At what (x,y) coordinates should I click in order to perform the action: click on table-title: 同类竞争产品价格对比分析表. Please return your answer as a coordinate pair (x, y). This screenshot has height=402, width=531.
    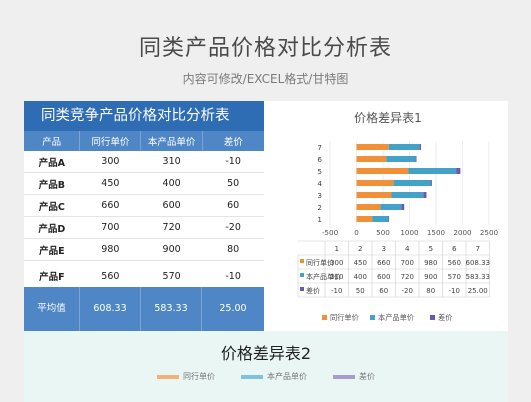
    Looking at the image, I should click on (144, 116).